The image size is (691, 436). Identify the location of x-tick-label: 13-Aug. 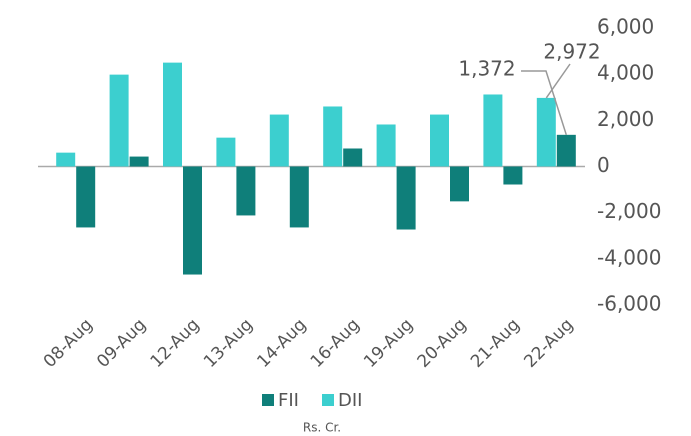
(228, 343).